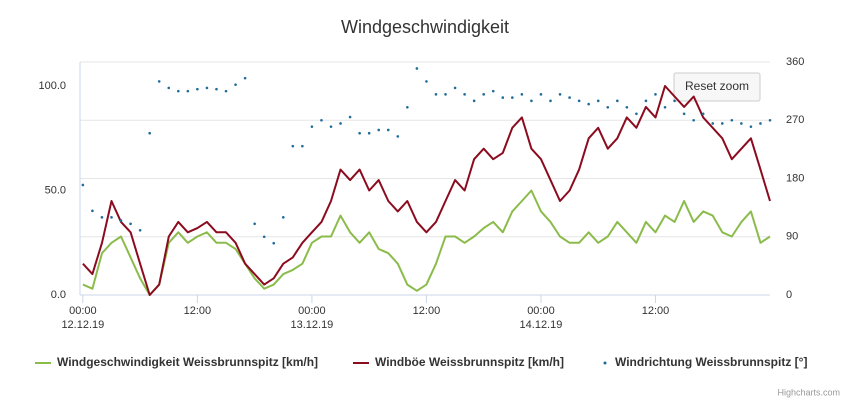 This screenshot has width=850, height=406. I want to click on credits: Highcharts.com, so click(808, 392).